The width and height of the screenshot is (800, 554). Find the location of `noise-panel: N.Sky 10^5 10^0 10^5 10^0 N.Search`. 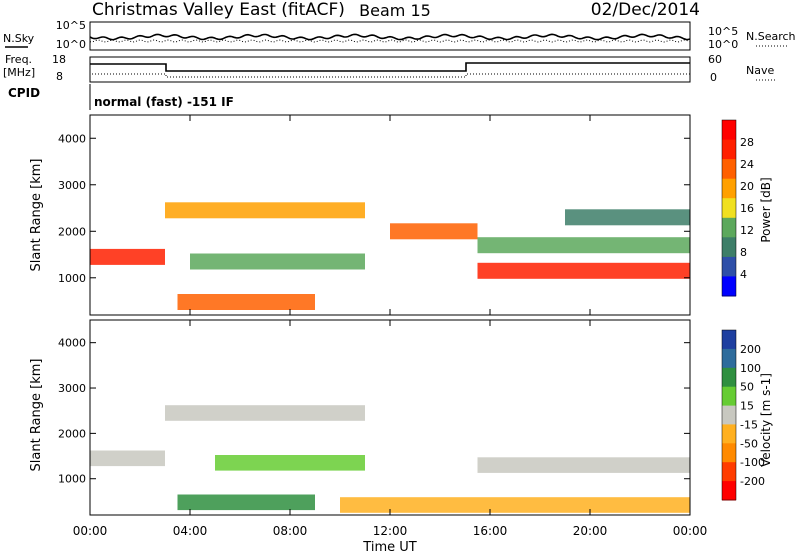

noise-panel: N.Sky 10^5 10^0 10^5 10^0 N.Search is located at coordinates (399, 35).